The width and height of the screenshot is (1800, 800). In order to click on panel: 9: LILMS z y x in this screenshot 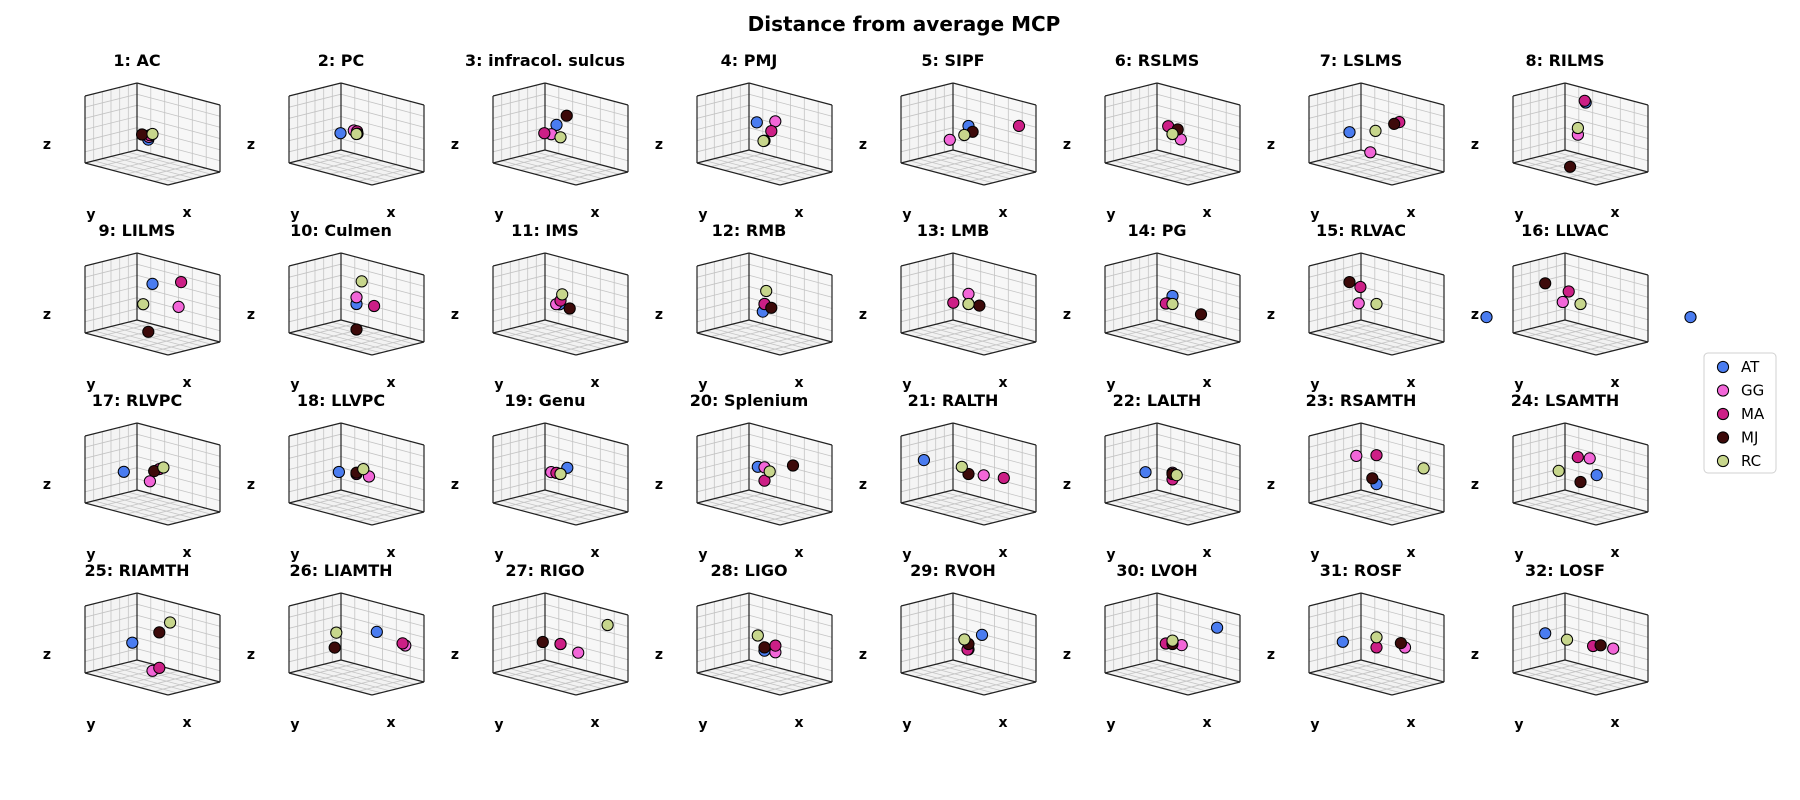, I will do `click(132, 307)`.